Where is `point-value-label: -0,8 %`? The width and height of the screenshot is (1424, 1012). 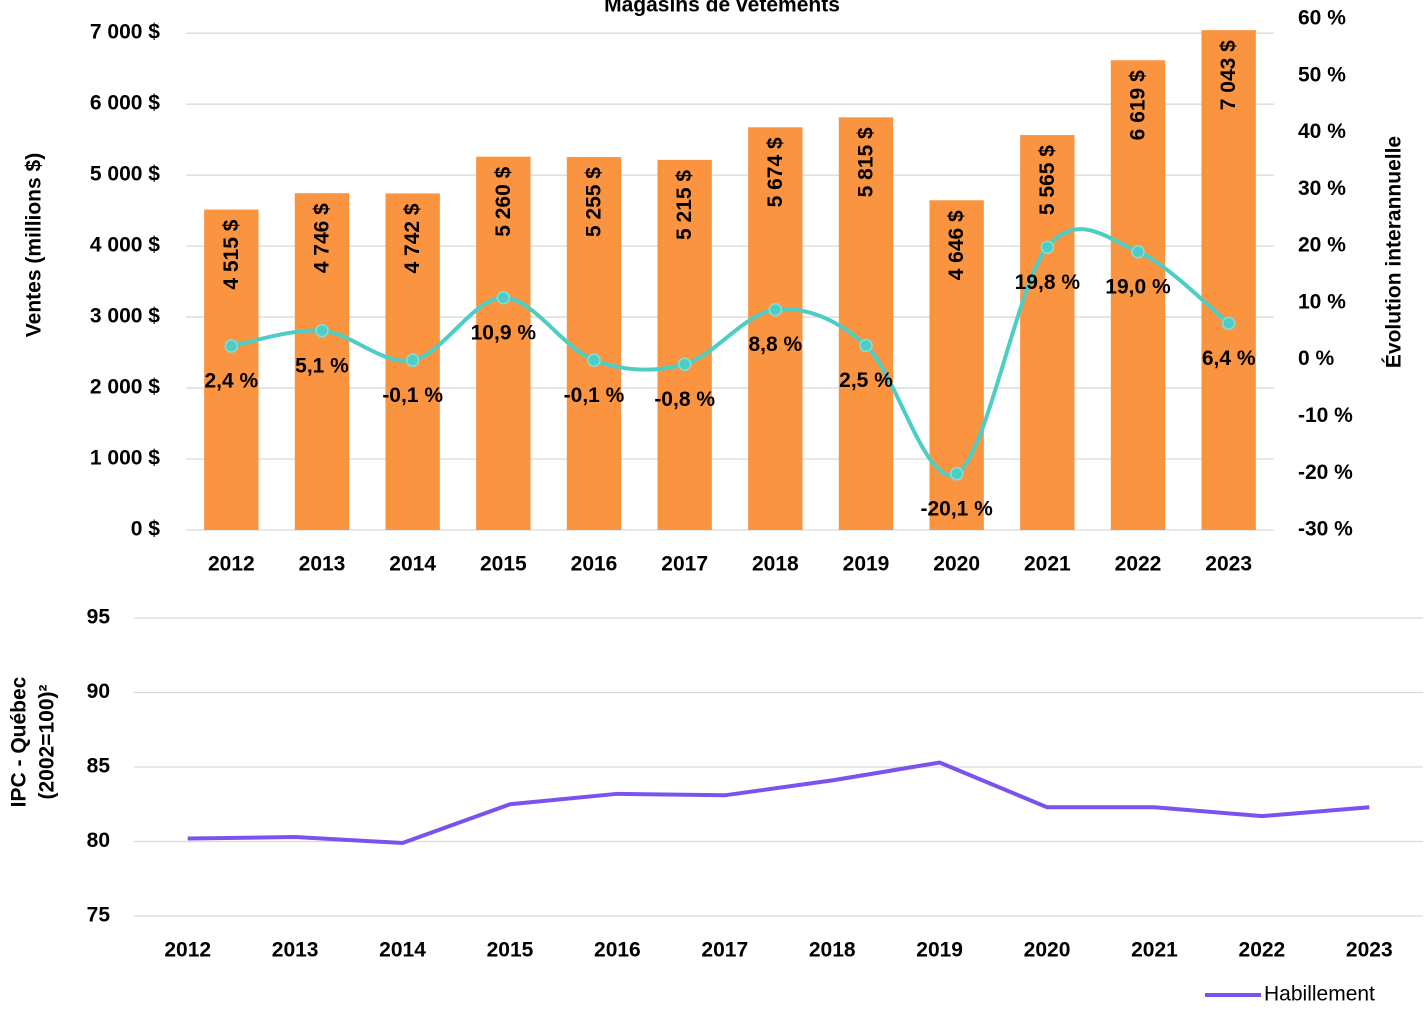
point-value-label: -0,8 % is located at coordinates (684, 399).